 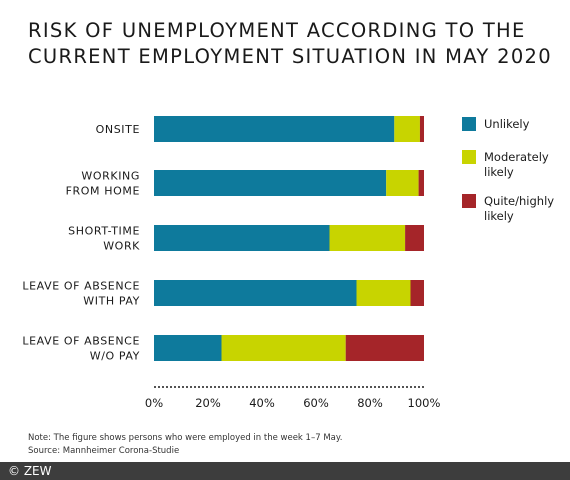 I want to click on legend-label-1-line-0: Moderately, so click(x=516, y=157).